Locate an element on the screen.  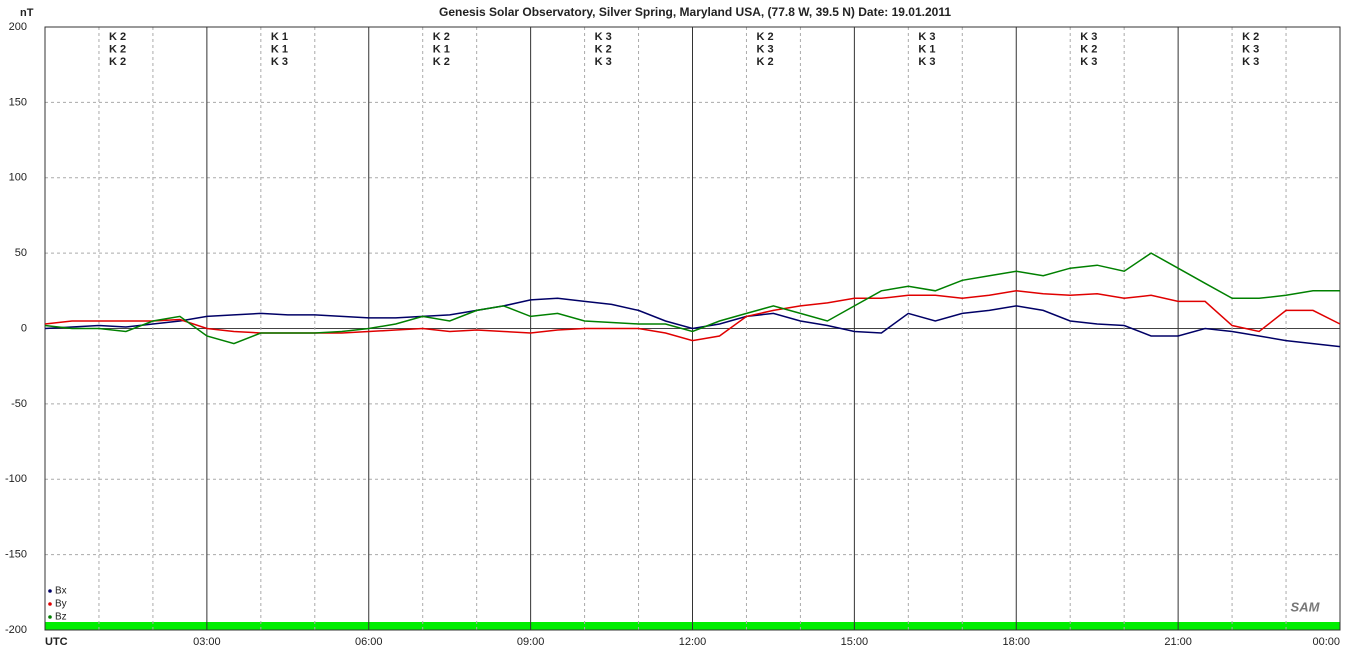
y-tick-label: 200 is located at coordinates (18, 27).